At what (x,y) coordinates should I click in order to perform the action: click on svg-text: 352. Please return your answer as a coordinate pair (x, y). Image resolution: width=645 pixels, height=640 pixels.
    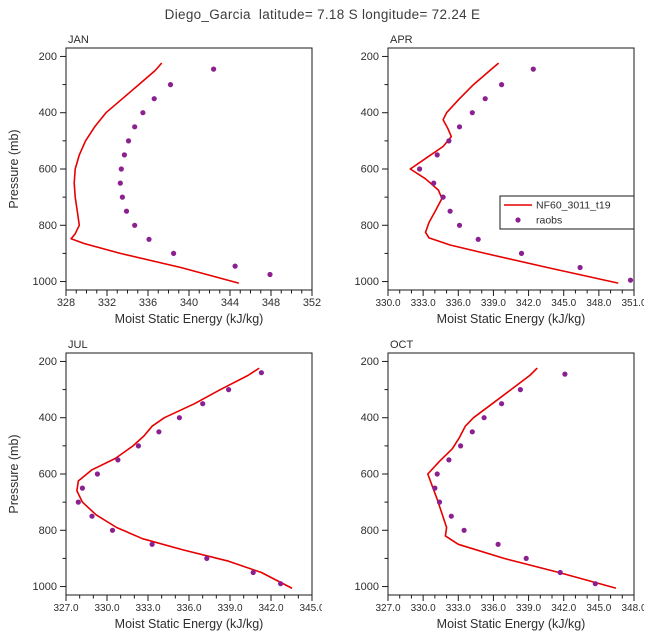
    Looking at the image, I should click on (312, 303).